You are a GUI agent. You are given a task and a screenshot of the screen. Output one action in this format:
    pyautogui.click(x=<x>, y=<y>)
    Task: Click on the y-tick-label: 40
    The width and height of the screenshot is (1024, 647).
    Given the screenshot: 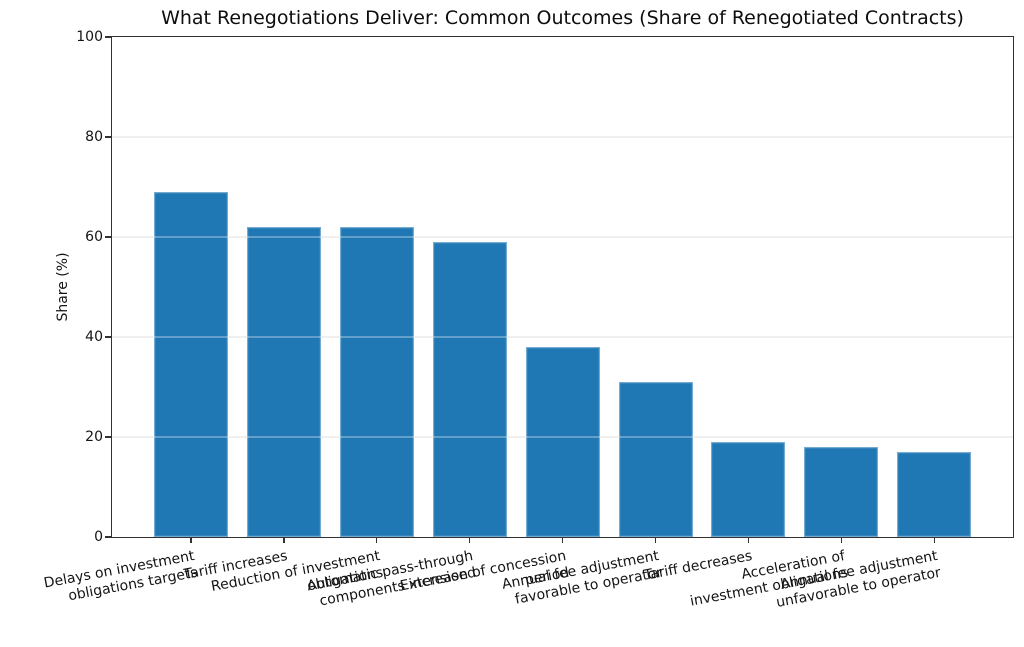 What is the action you would take?
    pyautogui.click(x=94, y=337)
    